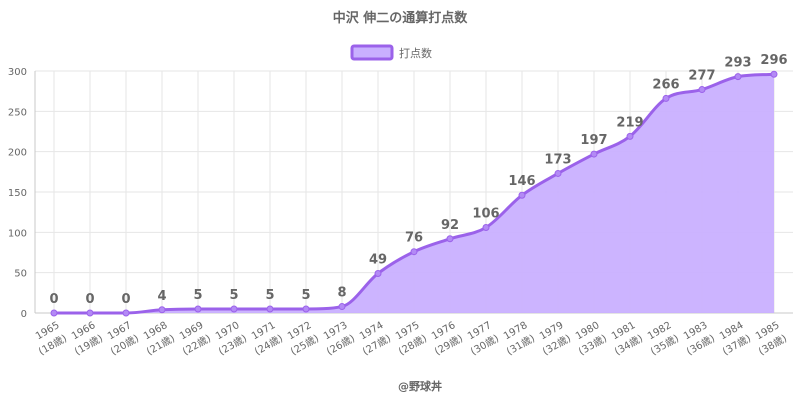  Describe the element at coordinates (665, 84) in the screenshot. I see `data-label: 266` at that location.